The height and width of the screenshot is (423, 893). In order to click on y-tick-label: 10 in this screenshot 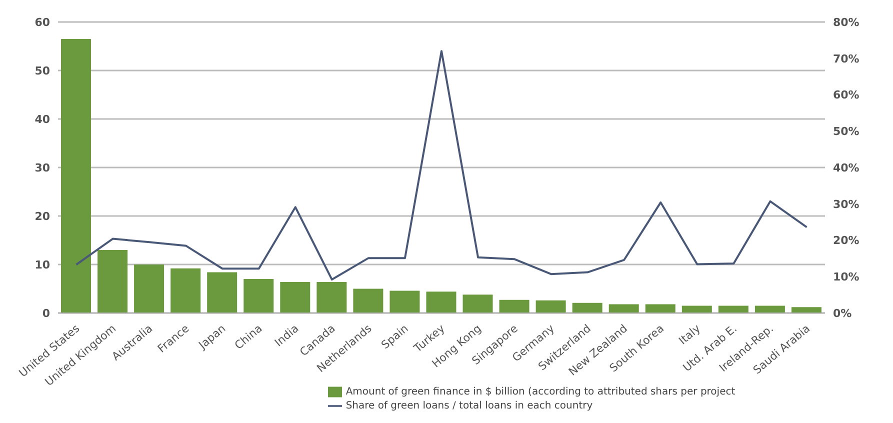, I will do `click(42, 265)`.